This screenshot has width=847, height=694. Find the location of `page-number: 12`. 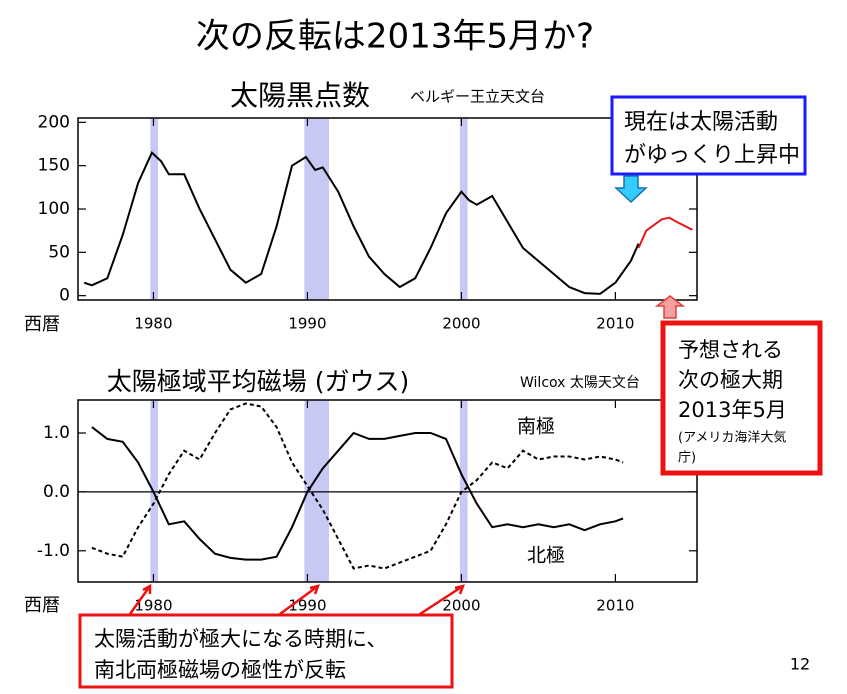

page-number: 12 is located at coordinates (800, 664).